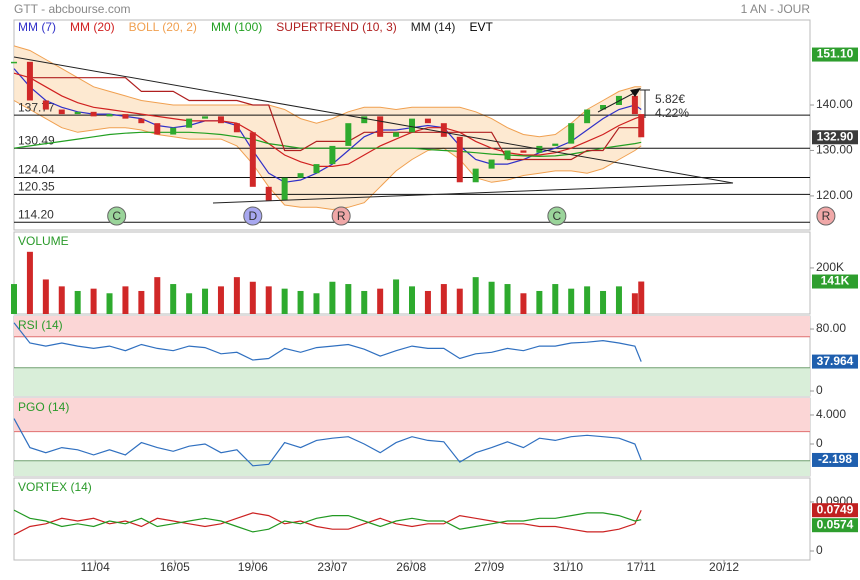  I want to click on arrow-line, so click(617, 102).